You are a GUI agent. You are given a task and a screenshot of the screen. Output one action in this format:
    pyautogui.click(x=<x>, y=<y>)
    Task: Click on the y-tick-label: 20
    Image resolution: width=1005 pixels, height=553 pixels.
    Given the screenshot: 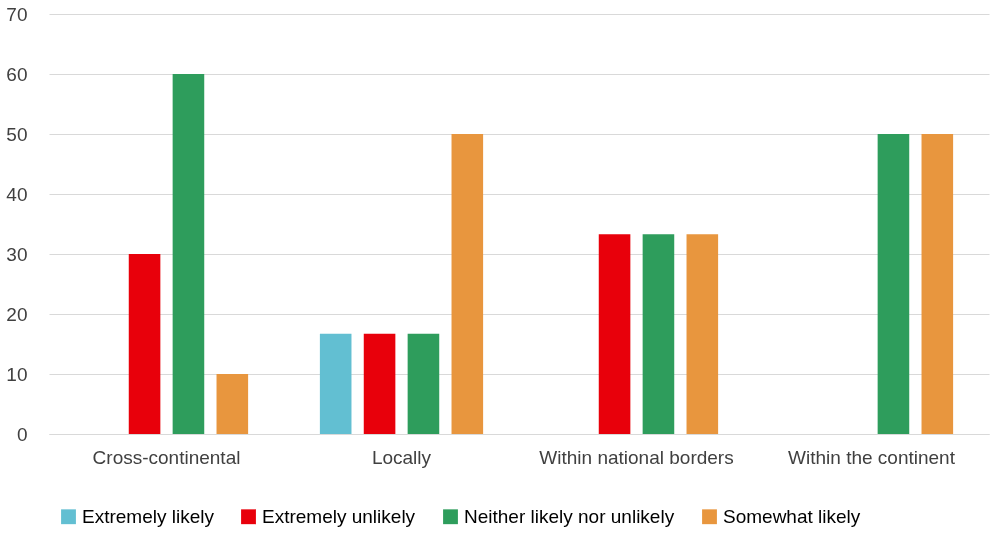 What is the action you would take?
    pyautogui.click(x=17, y=314)
    